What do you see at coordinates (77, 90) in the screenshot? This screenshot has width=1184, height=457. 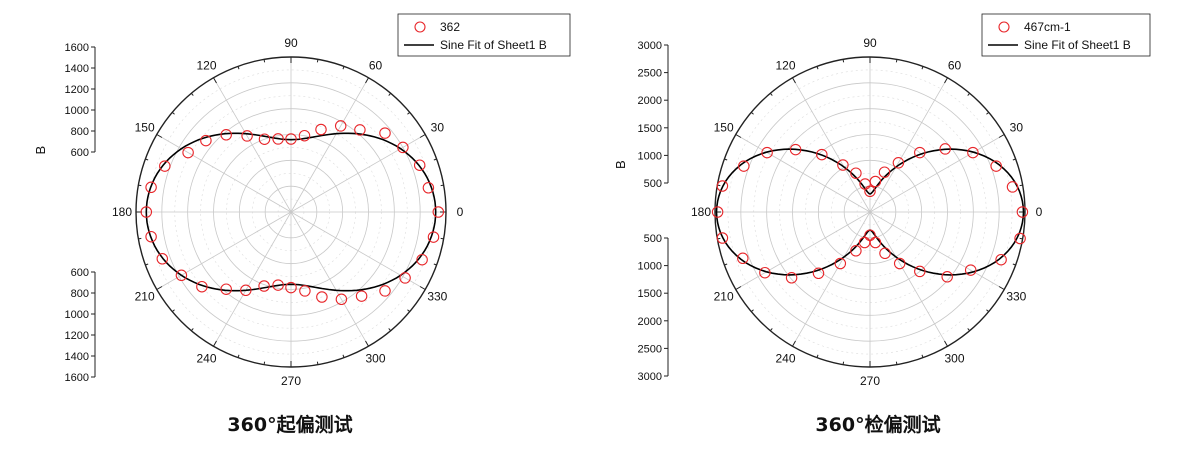 I see `radial-tick-label: 1200` at bounding box center [77, 90].